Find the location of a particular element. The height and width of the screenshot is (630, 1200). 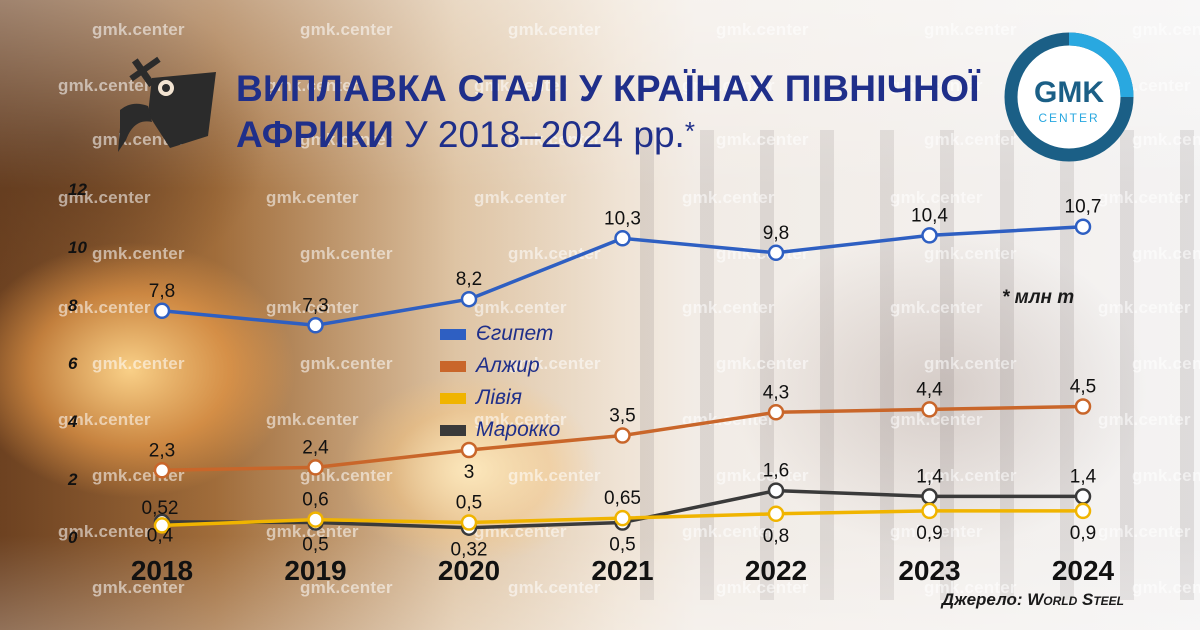

data-label: 7,8 is located at coordinates (162, 291).